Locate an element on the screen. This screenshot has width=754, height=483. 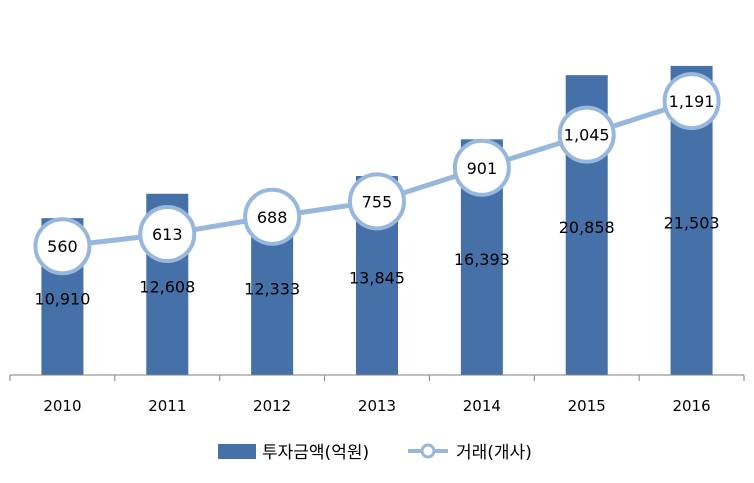
line-value-label: 1,191 is located at coordinates (692, 101).